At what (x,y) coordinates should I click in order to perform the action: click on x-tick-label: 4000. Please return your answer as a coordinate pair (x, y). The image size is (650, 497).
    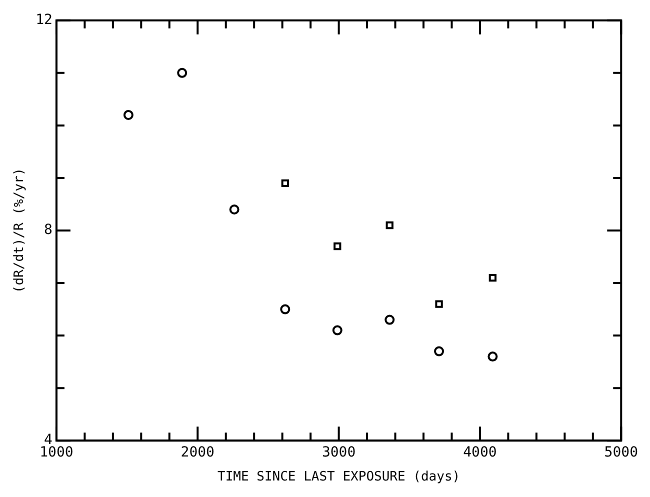
    Looking at the image, I should click on (480, 452).